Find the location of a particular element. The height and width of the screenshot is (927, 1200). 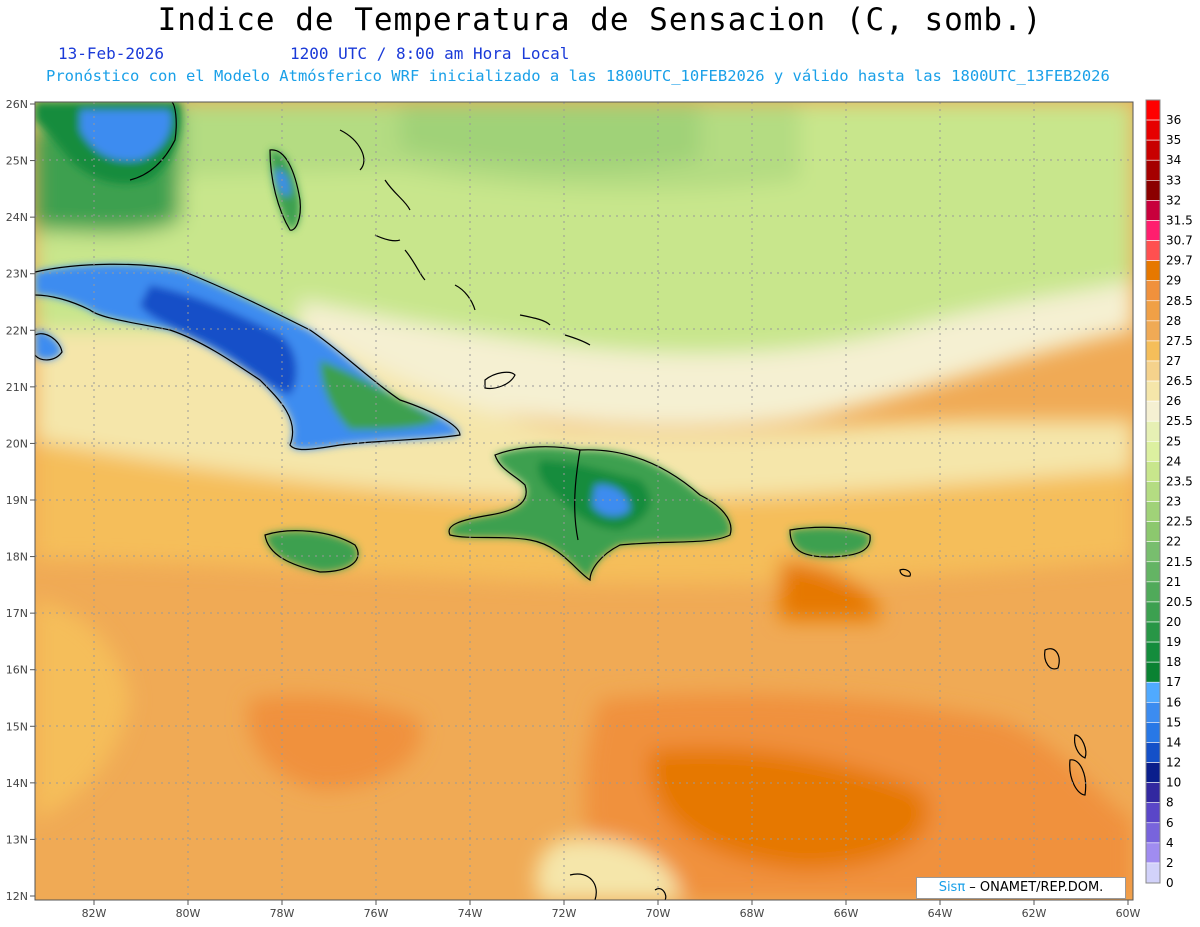

colorbar-label: 21.5 is located at coordinates (1179, 562).